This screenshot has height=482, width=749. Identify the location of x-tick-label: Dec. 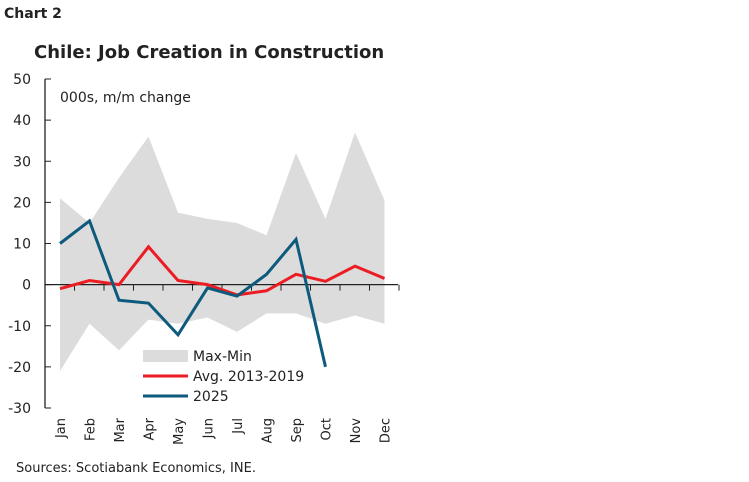
(386, 430).